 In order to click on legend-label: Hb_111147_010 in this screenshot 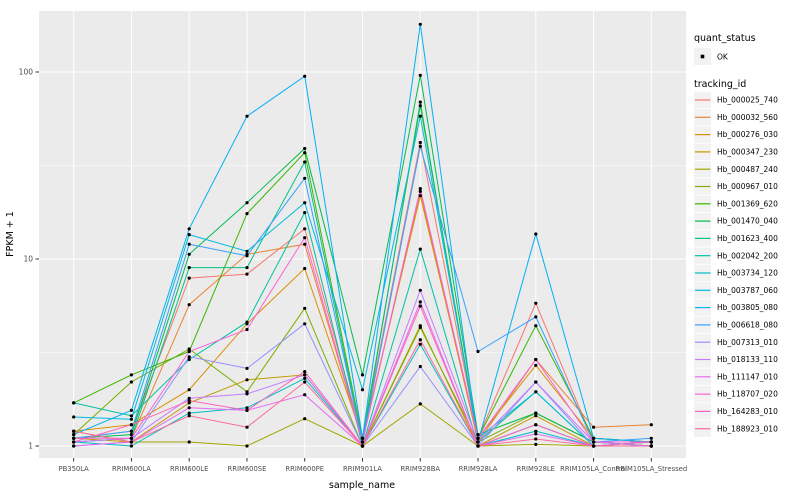, I will do `click(747, 376)`.